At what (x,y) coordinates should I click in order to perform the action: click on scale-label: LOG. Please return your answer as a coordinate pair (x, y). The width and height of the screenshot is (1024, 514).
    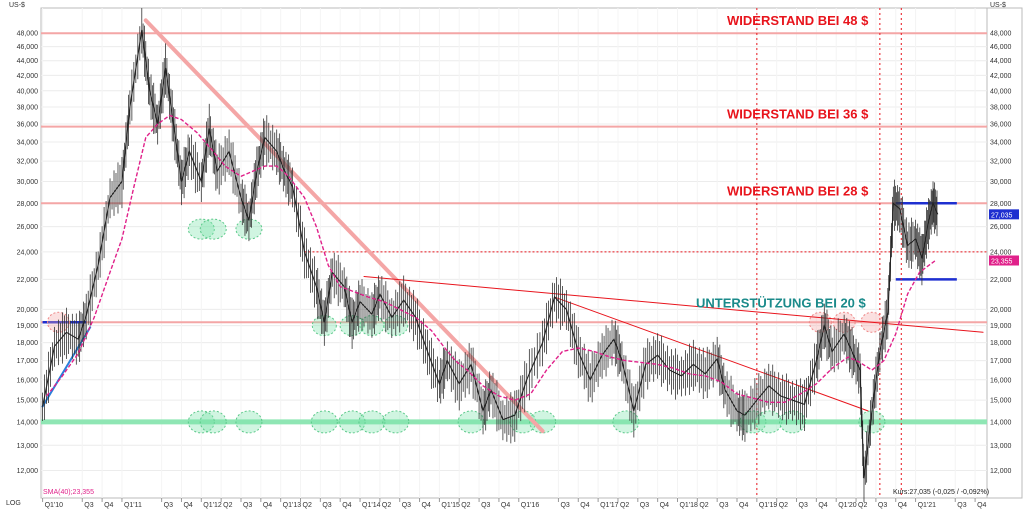
    Looking at the image, I should click on (13, 503).